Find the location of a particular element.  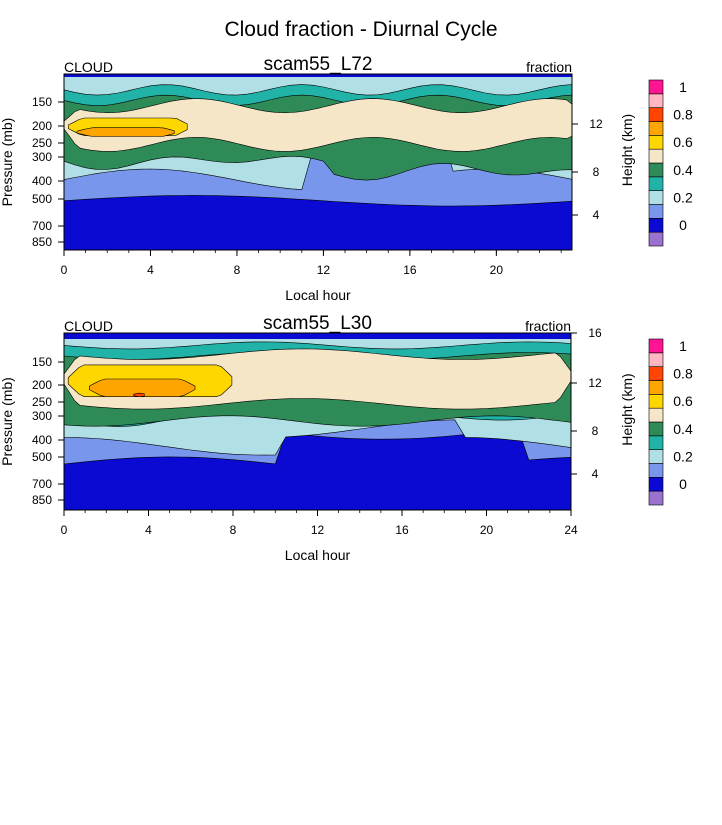

panel-title: scam55_L72 is located at coordinates (318, 64).